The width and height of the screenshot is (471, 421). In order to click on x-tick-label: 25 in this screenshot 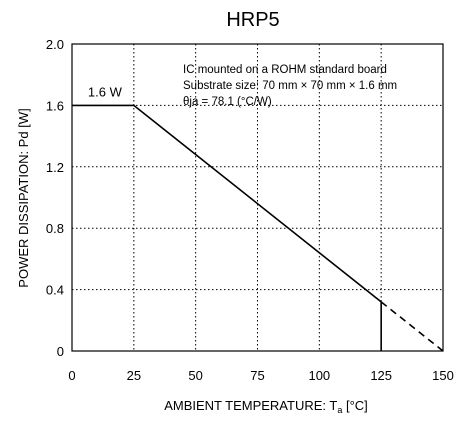, I will do `click(134, 375)`.